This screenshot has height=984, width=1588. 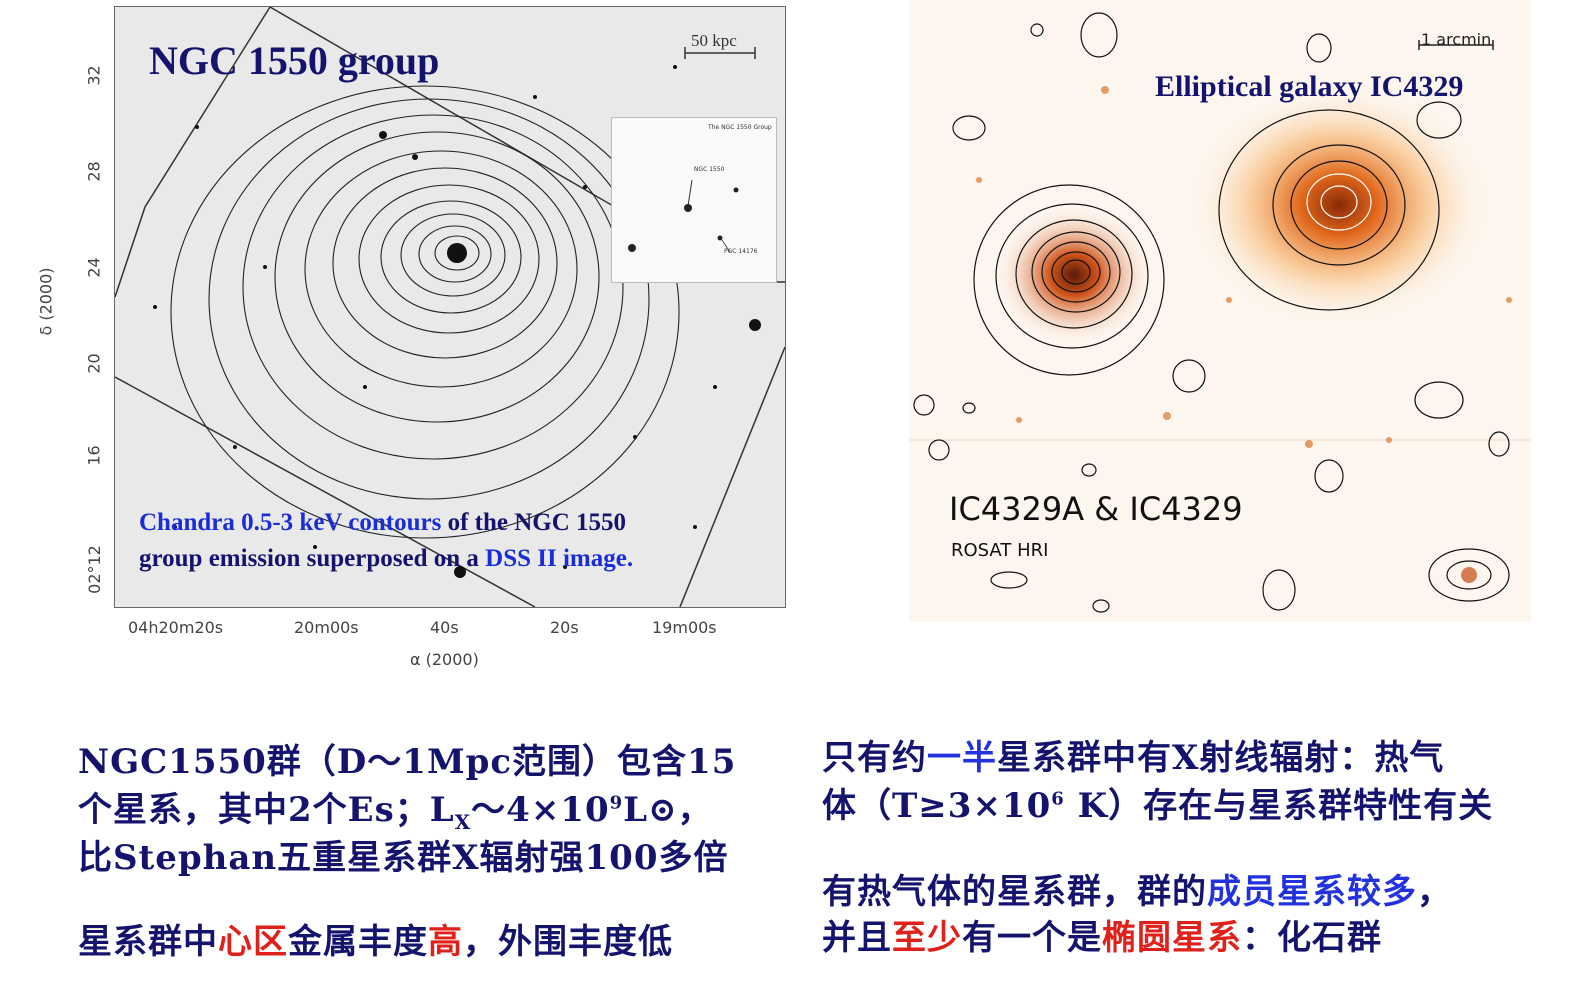 What do you see at coordinates (1000, 550) in the screenshot?
I see `instrument-label: ROSAT HRI` at bounding box center [1000, 550].